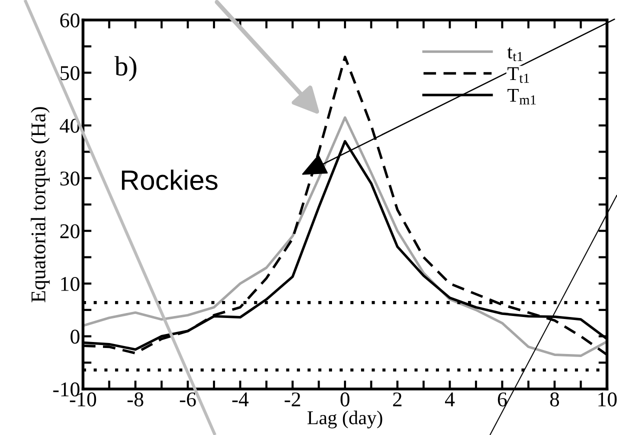 Image resolution: width=617 pixels, height=435 pixels. I want to click on x-tick-label: 8, so click(555, 399).